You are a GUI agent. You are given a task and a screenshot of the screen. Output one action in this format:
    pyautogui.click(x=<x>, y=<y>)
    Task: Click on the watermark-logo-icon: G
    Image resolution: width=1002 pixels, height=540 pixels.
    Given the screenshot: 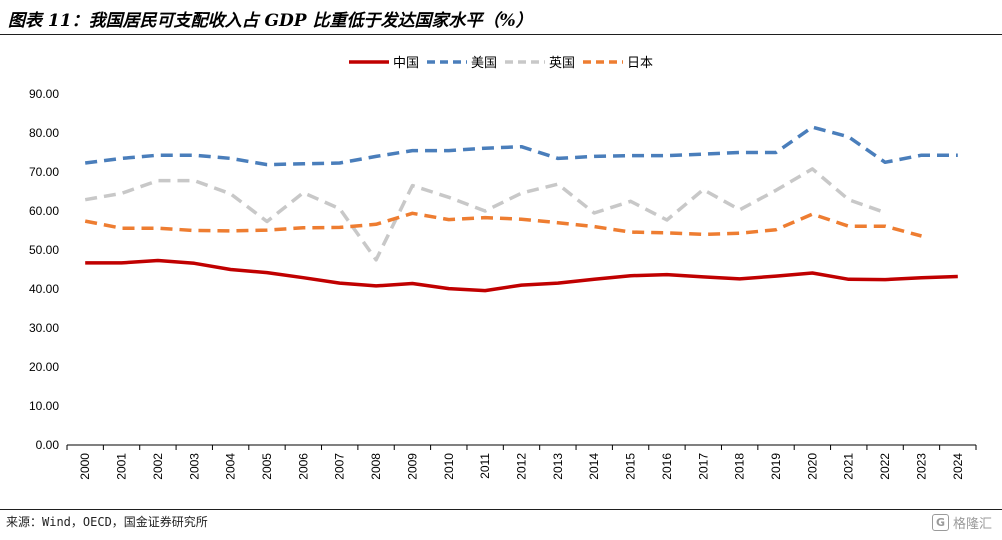 What is the action you would take?
    pyautogui.click(x=940, y=522)
    